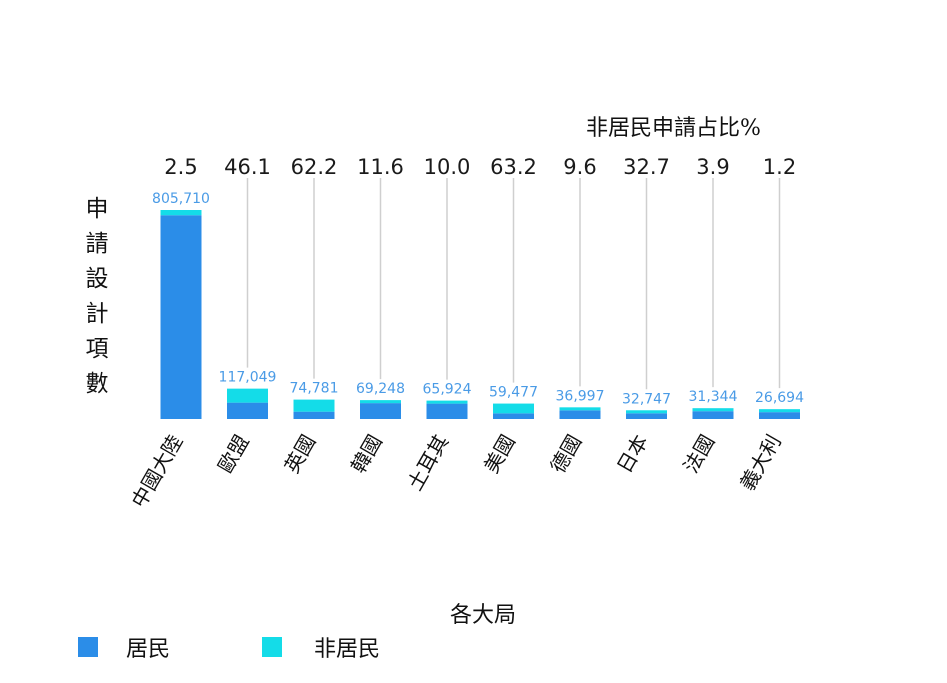  What do you see at coordinates (88, 647) in the screenshot?
I see `legend-swatch-resident` at bounding box center [88, 647].